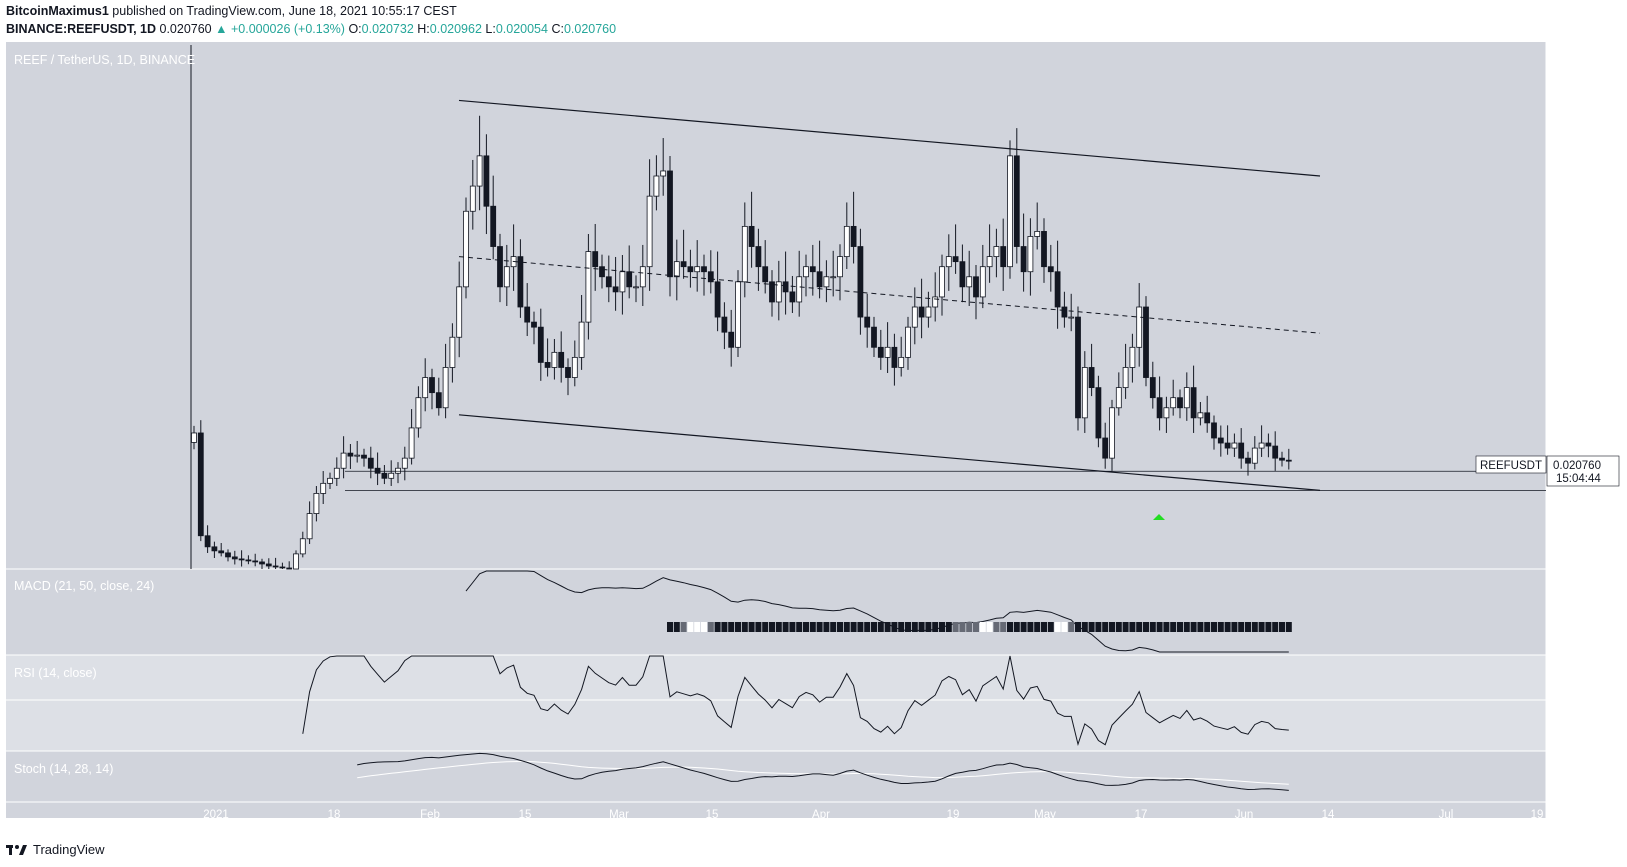 The width and height of the screenshot is (1627, 867). What do you see at coordinates (712, 815) in the screenshot?
I see `time-tick-label: 15` at bounding box center [712, 815].